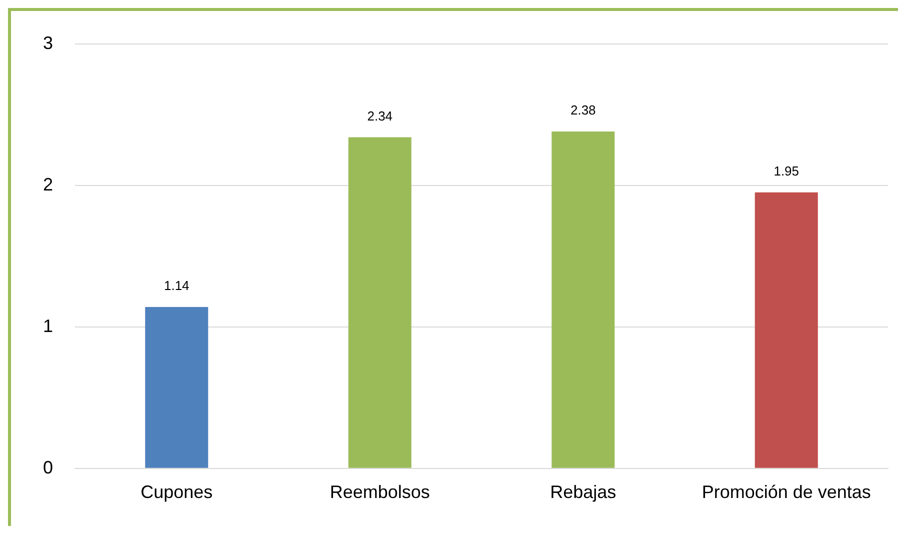 The image size is (906, 533). I want to click on x-tick-label: Reembolsos, so click(380, 492).